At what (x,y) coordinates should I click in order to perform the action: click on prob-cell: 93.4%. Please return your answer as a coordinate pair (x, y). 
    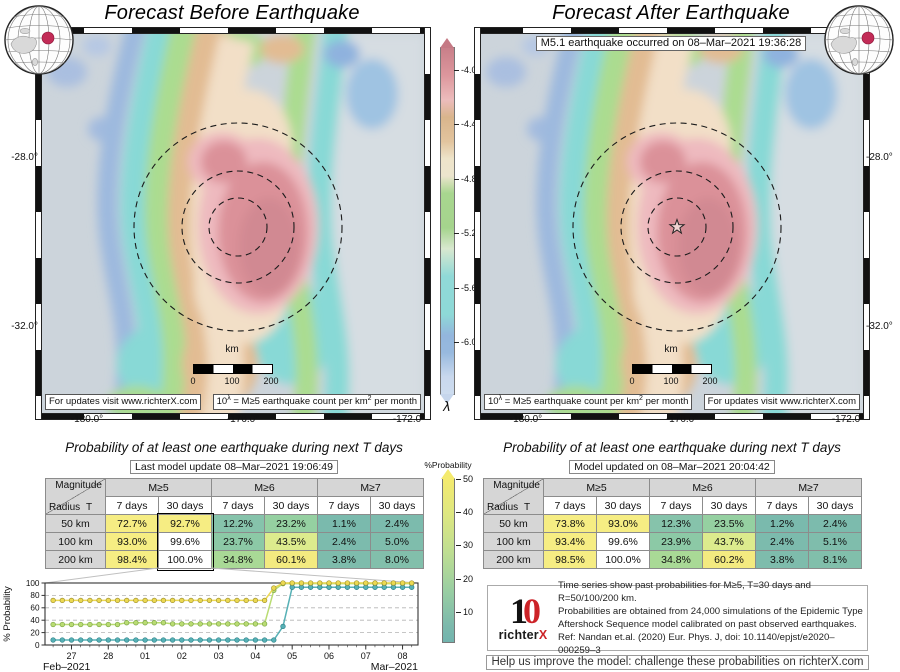
    Looking at the image, I should click on (570, 542).